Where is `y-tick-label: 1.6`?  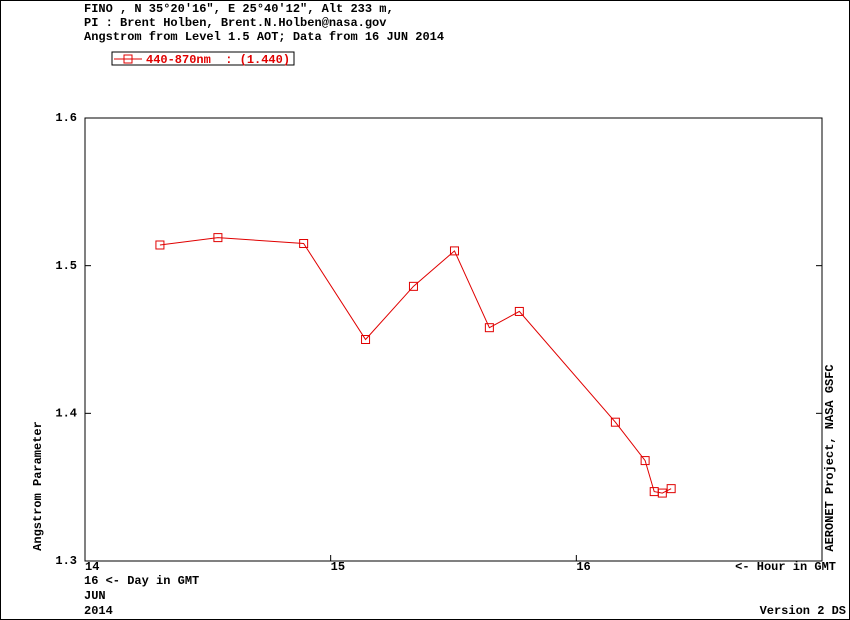 y-tick-label: 1.6 is located at coordinates (66, 118).